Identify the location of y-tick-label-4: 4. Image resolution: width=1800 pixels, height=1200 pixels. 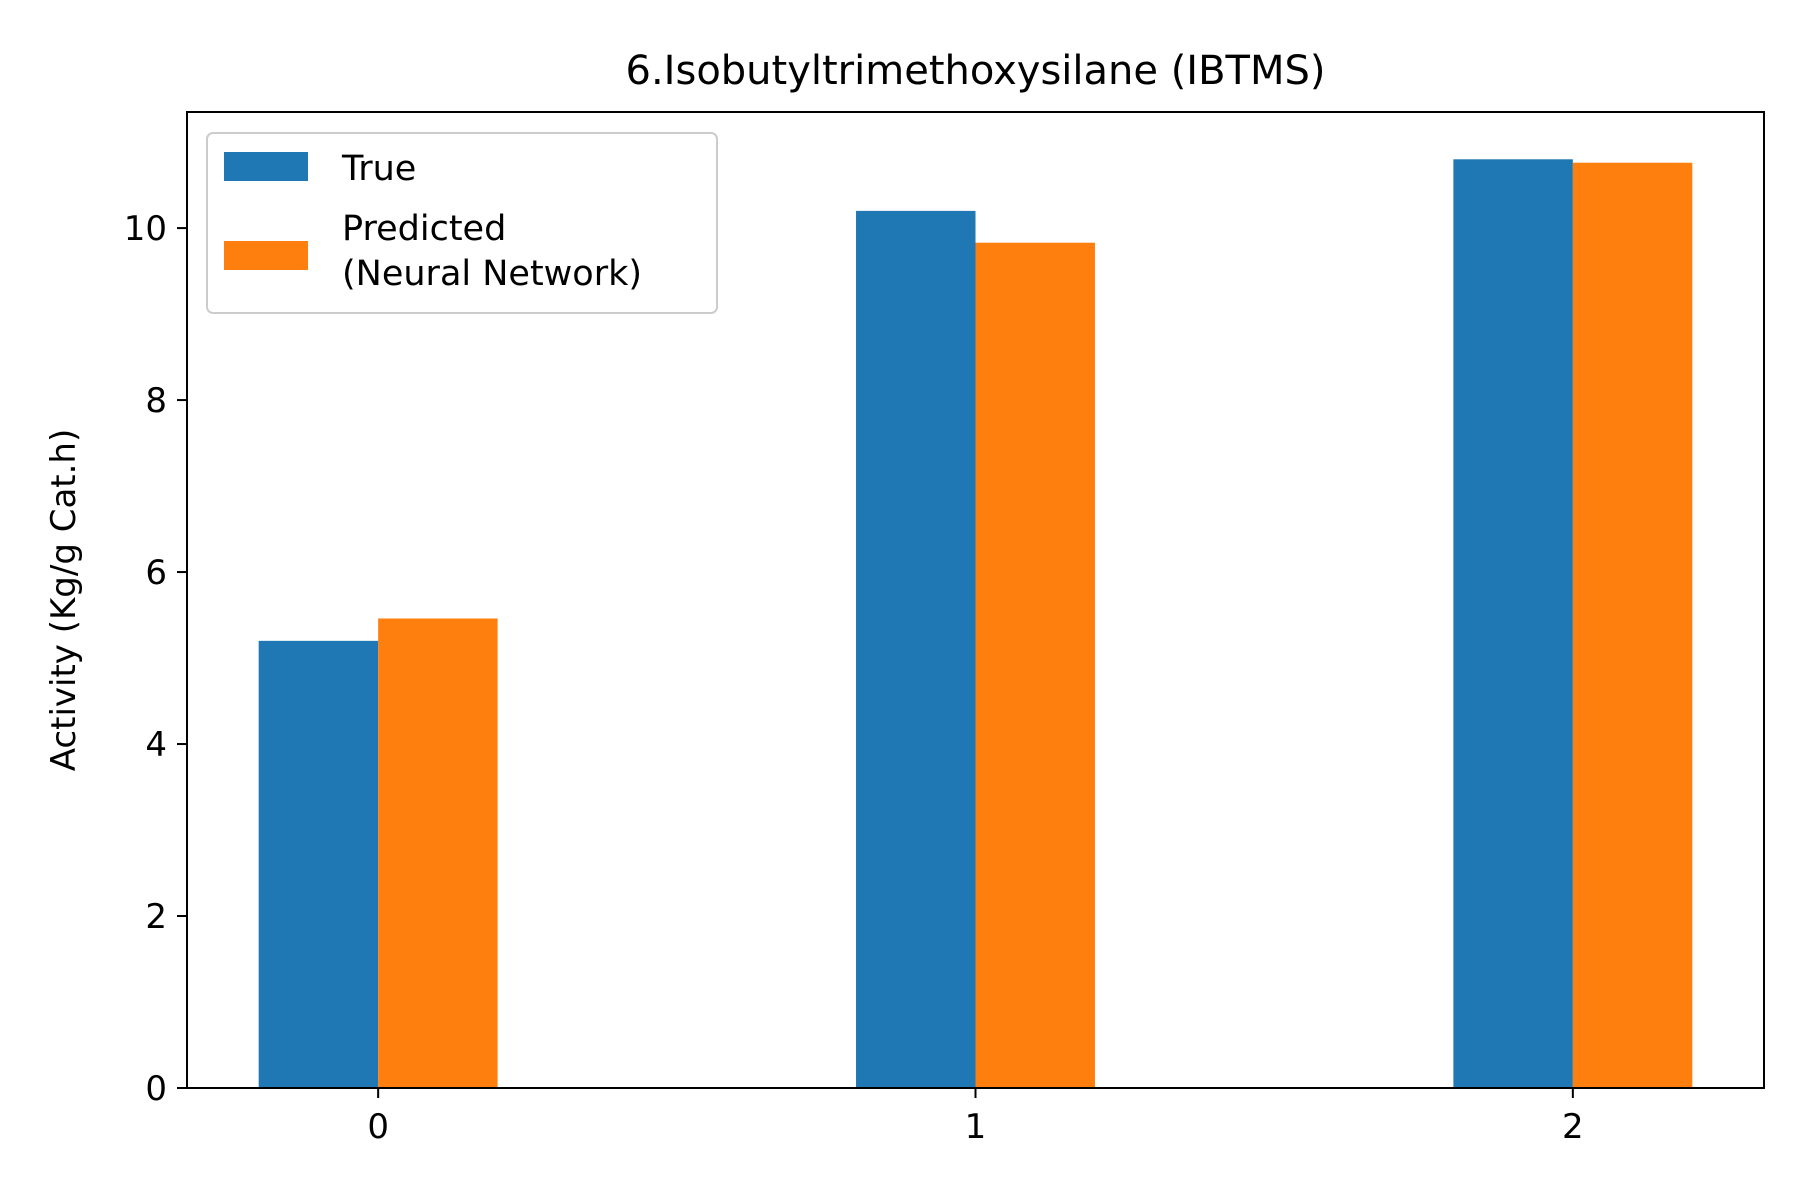
(156, 745).